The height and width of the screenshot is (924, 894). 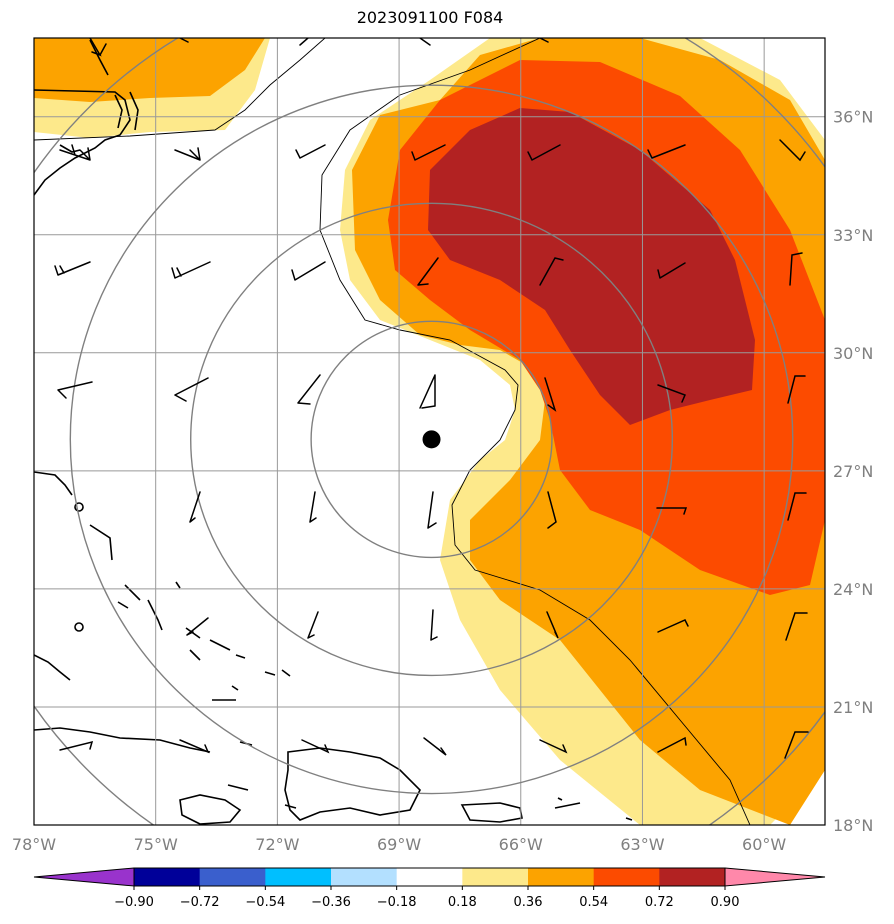 What do you see at coordinates (84, 877) in the screenshot?
I see `colorbar-extend-low` at bounding box center [84, 877].